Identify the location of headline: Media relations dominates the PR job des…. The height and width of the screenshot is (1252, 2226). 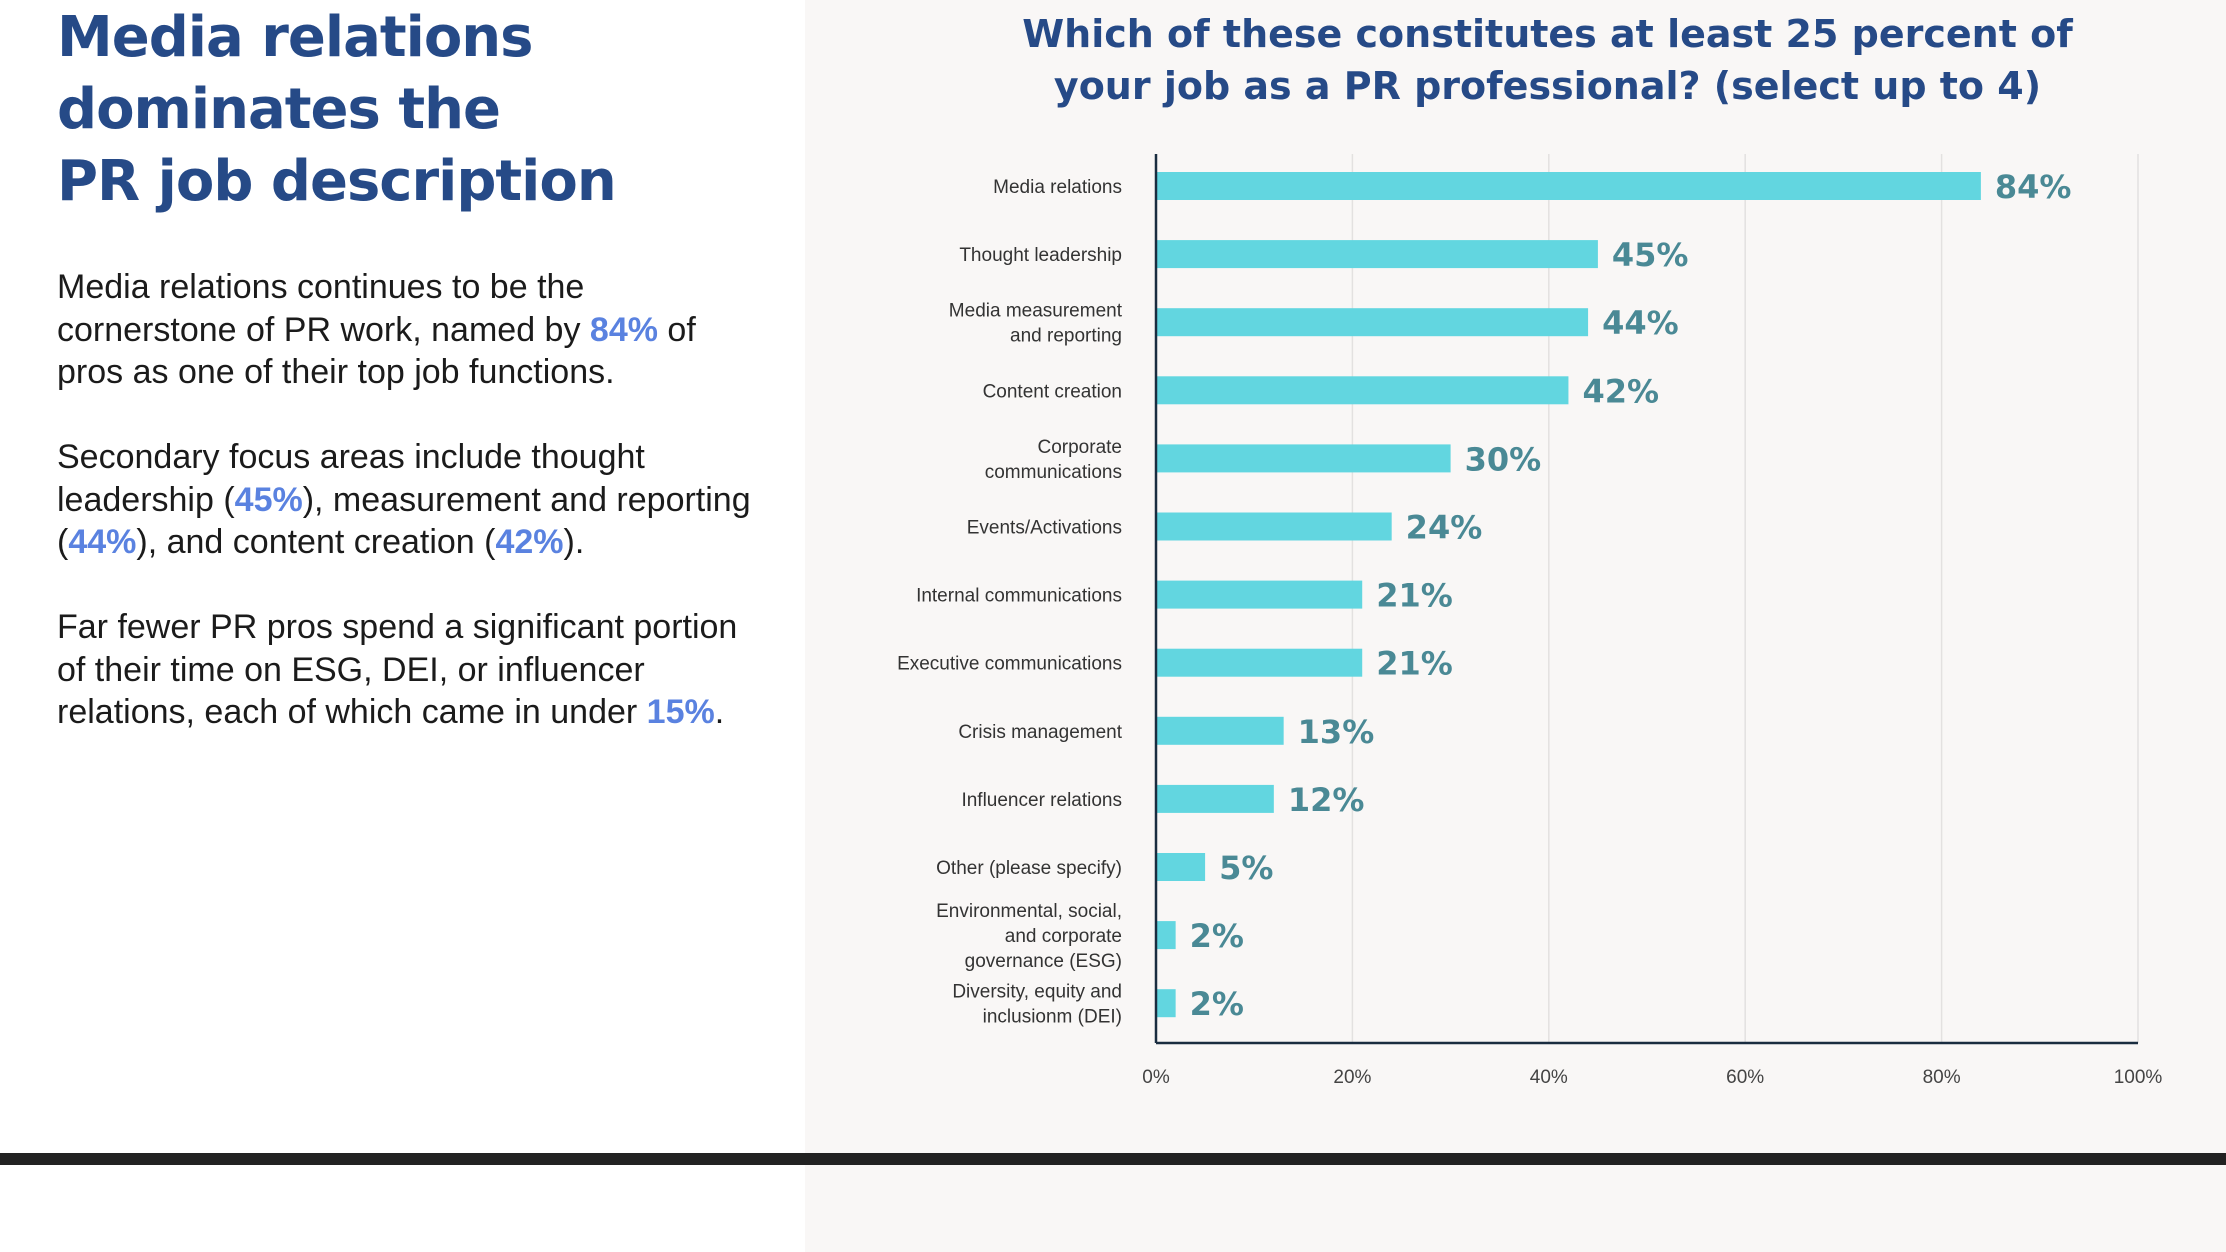
(417, 110).